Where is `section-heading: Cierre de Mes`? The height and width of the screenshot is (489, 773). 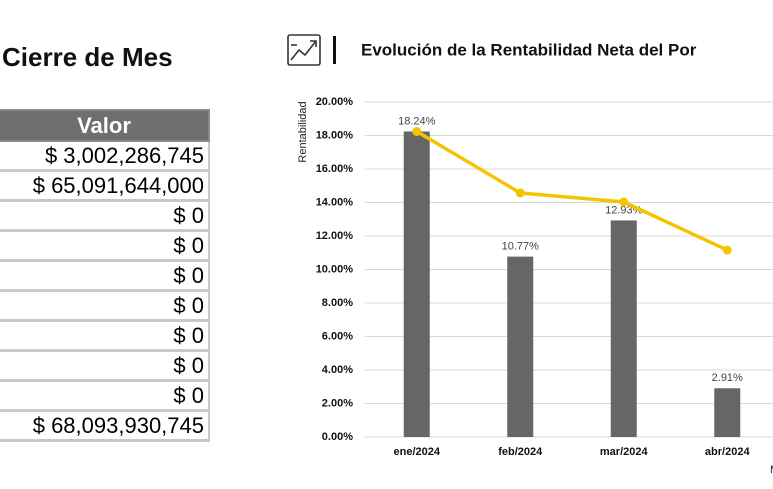
section-heading: Cierre de Mes is located at coordinates (87, 57).